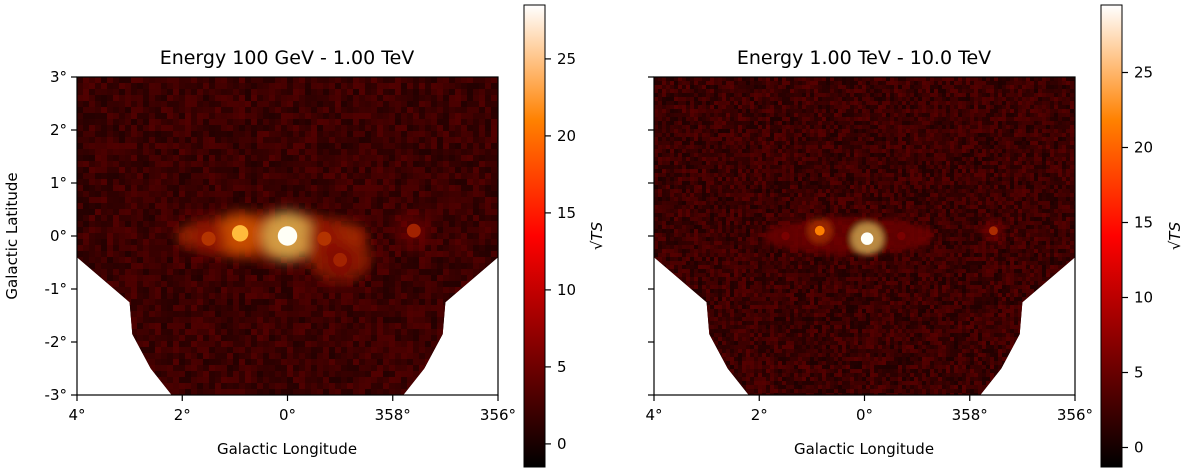  Describe the element at coordinates (324, 238) in the screenshot. I see `source-peak` at that location.